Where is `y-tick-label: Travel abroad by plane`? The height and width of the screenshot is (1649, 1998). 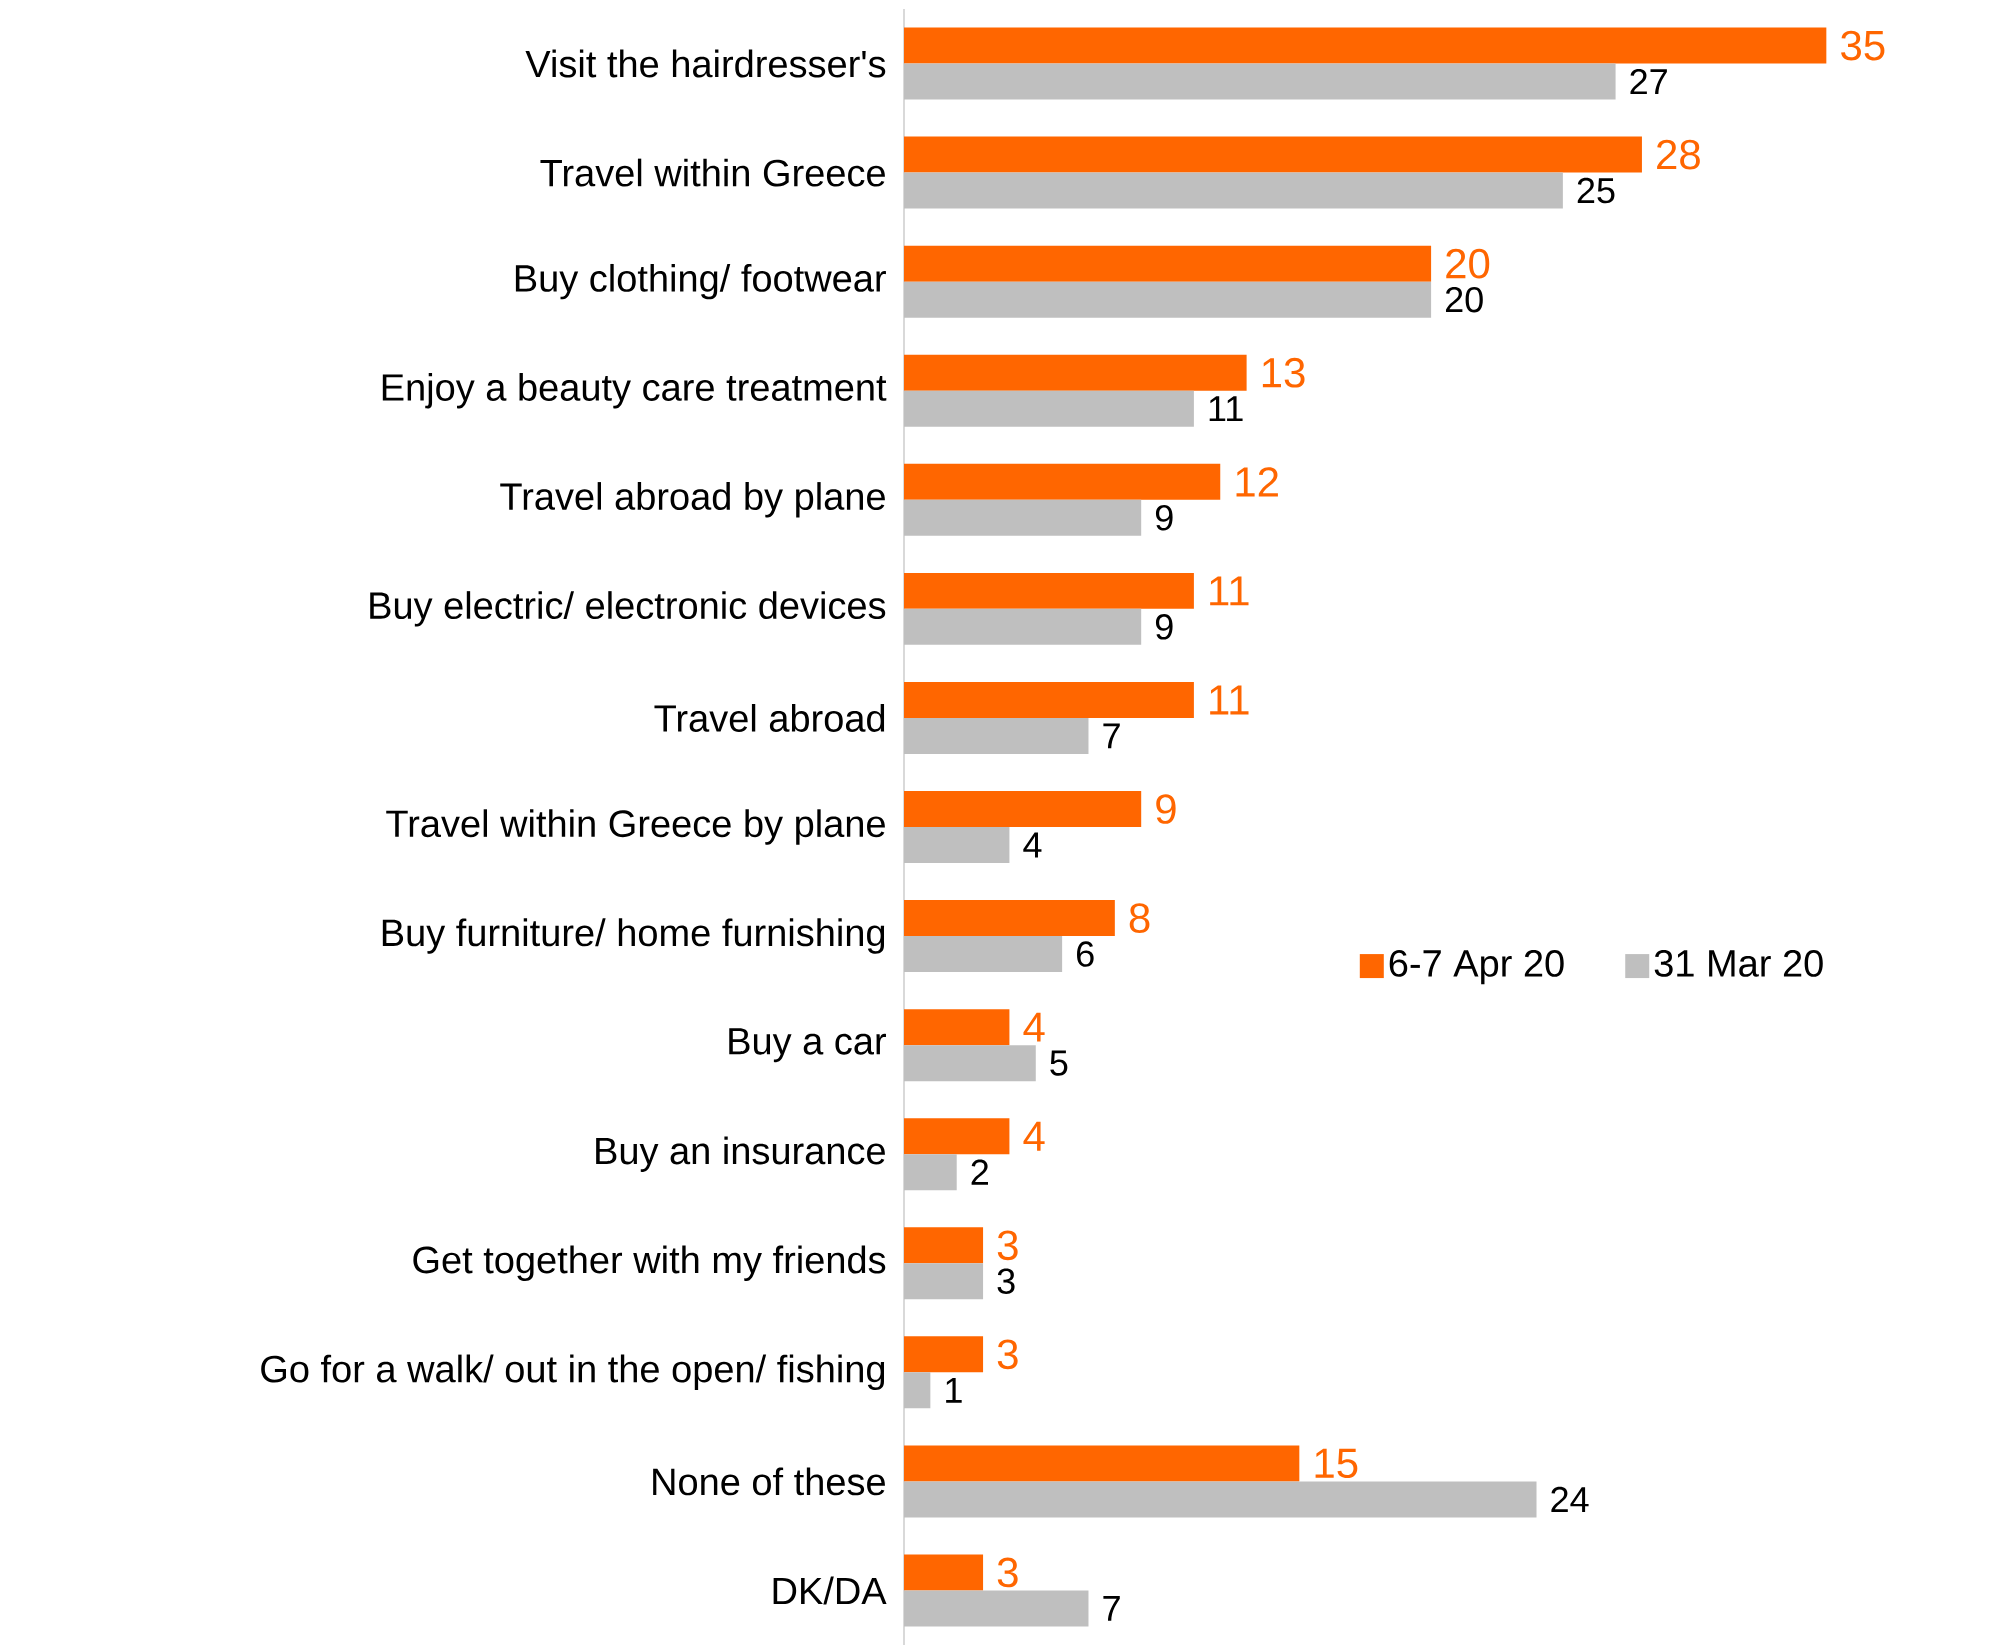
y-tick-label: Travel abroad by plane is located at coordinates (692, 500).